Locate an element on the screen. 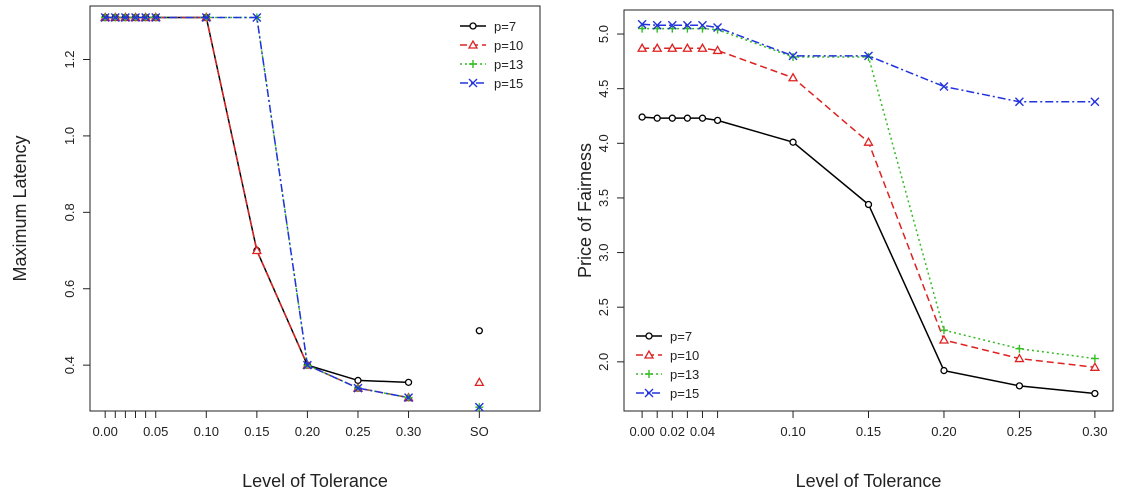 The image size is (1122, 490). x-tick-label: 0.05 is located at coordinates (155, 431).